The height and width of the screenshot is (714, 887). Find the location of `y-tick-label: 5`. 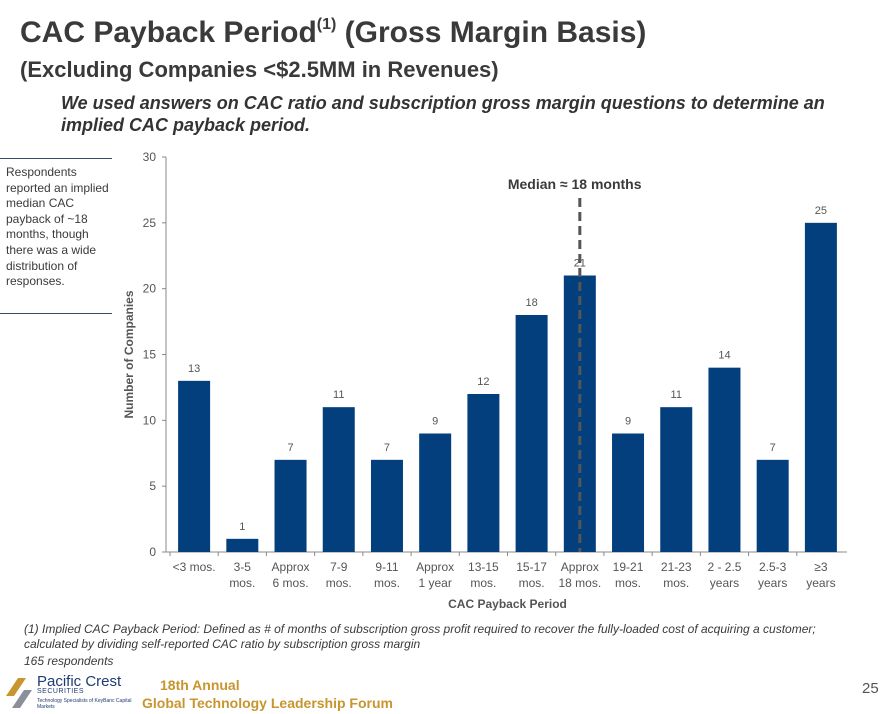

y-tick-label: 5 is located at coordinates (152, 486).